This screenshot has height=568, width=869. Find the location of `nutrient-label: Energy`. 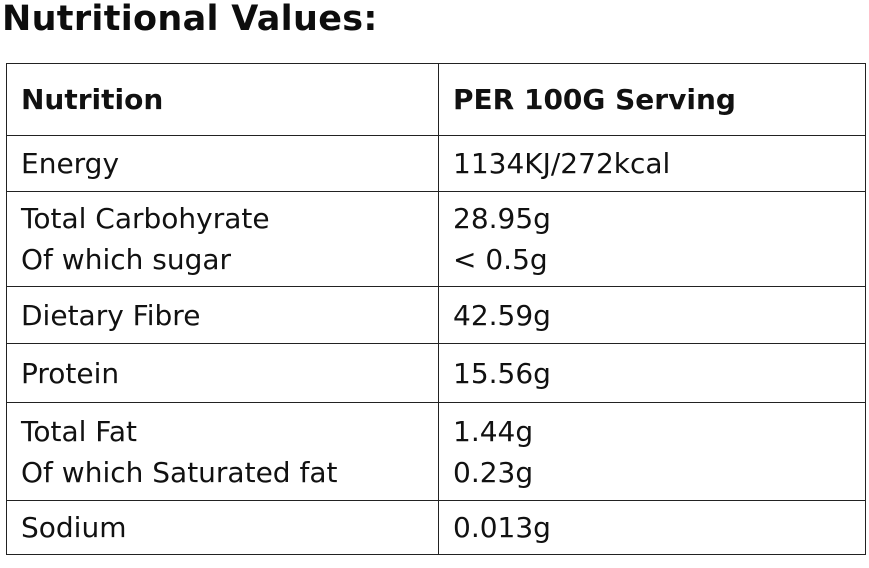

nutrient-label: Energy is located at coordinates (222, 163).